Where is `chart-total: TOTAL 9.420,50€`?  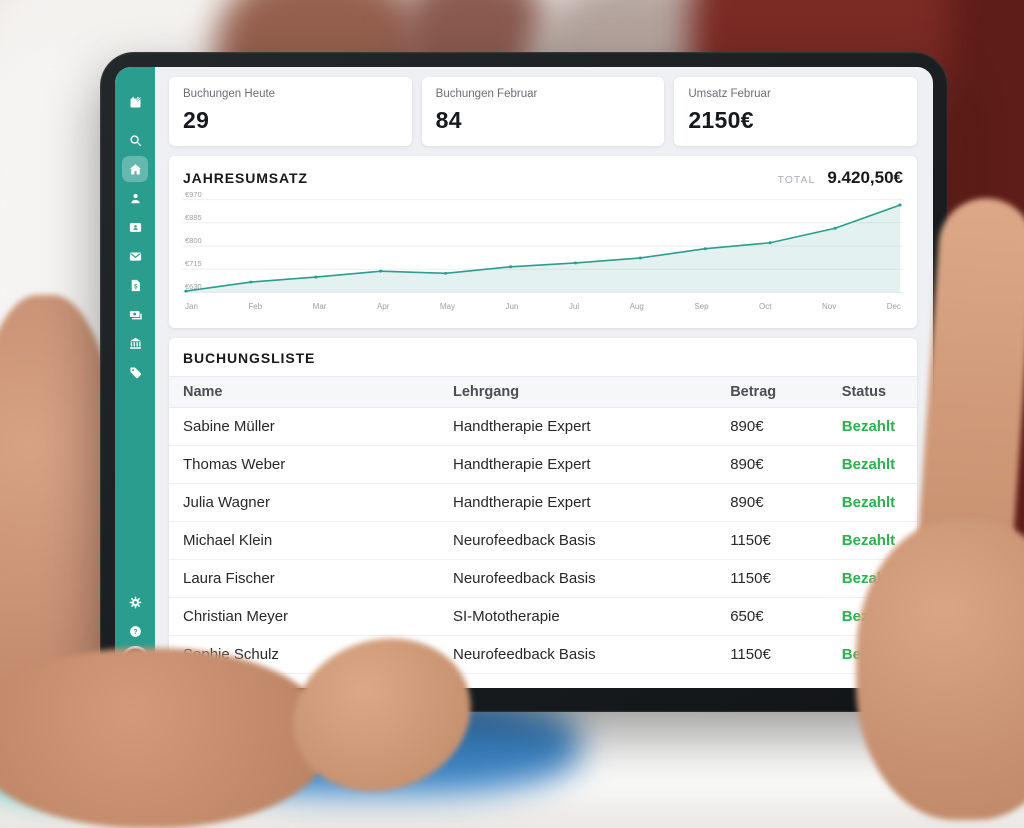
chart-total: TOTAL 9.420,50€ is located at coordinates (840, 178).